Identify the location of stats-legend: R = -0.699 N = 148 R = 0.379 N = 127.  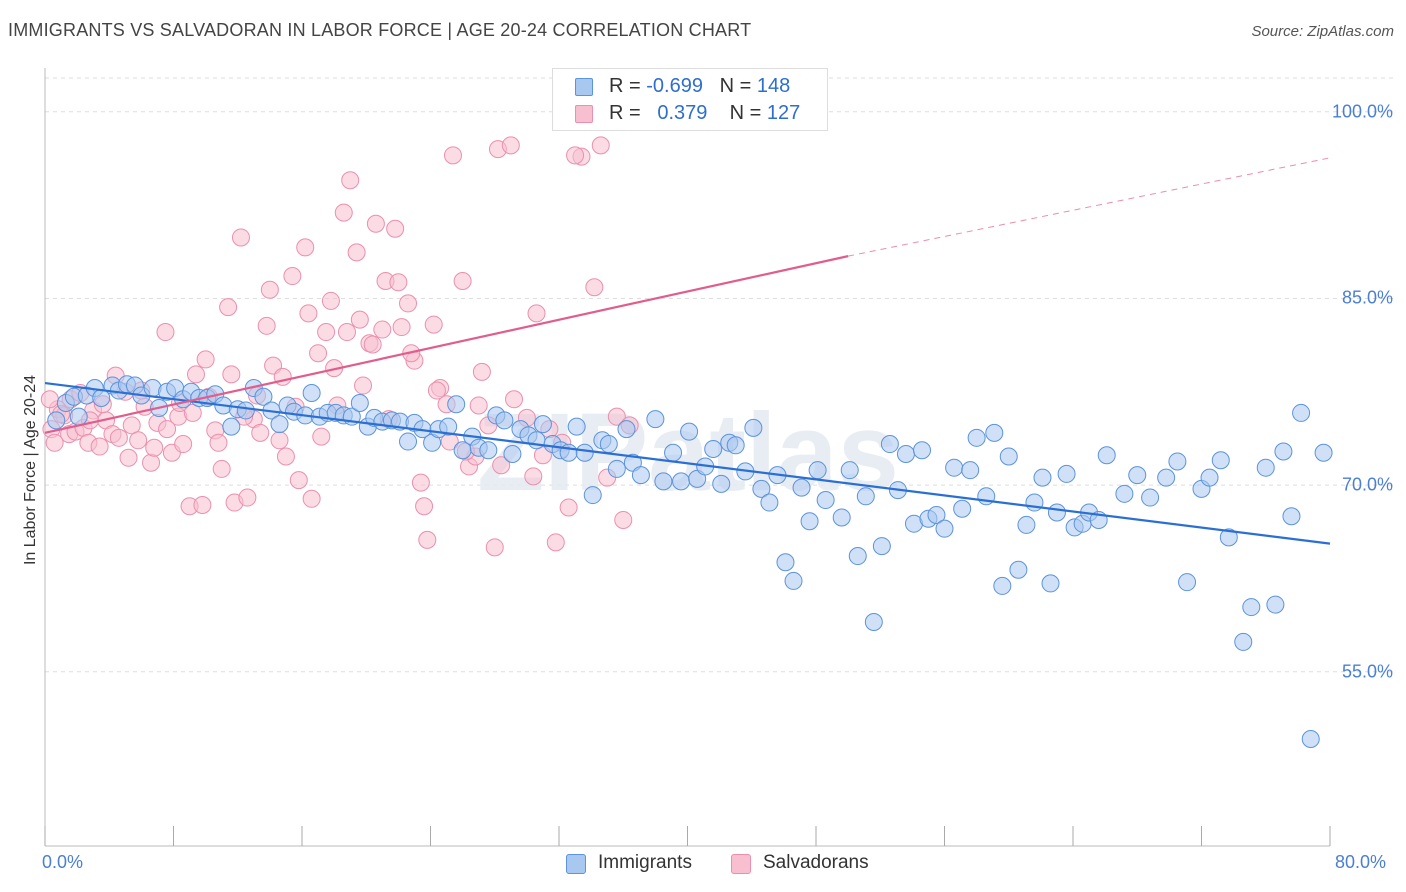
(690, 99).